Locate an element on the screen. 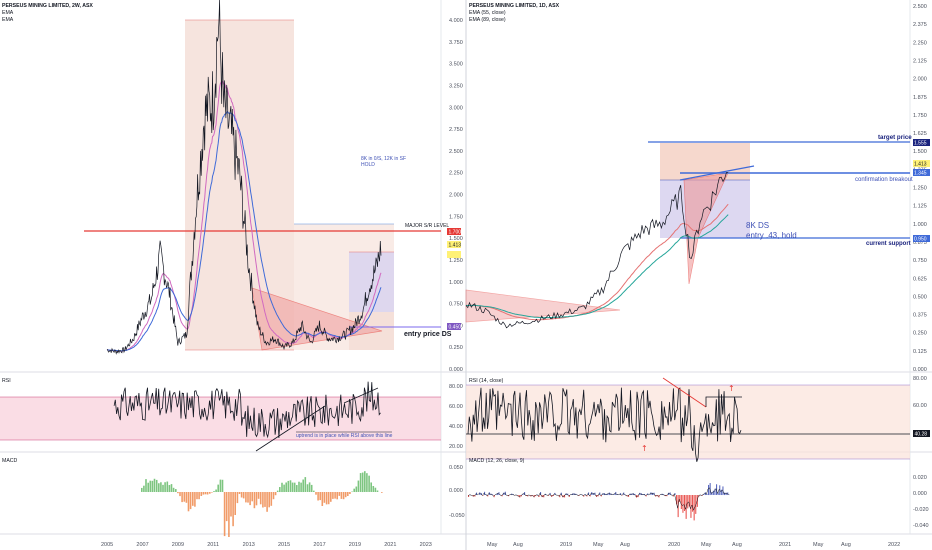 This screenshot has width=932, height=550. left-time-tick: 2021 is located at coordinates (390, 545).